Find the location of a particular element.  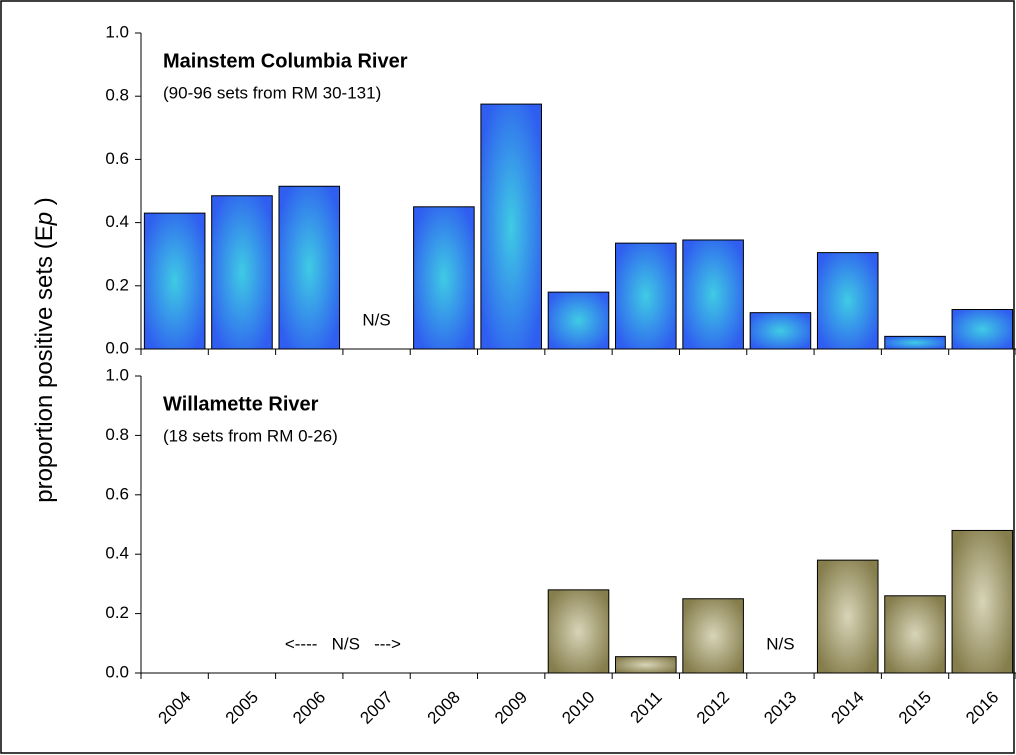

y-axis-label: proportion positive sets (Ep ) is located at coordinates (44, 350).